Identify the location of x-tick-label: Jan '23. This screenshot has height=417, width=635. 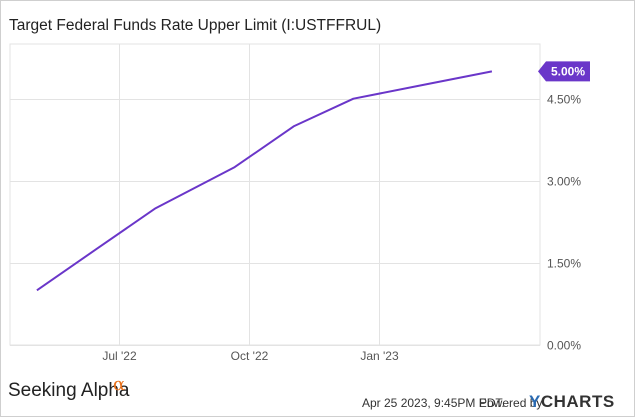
(379, 356).